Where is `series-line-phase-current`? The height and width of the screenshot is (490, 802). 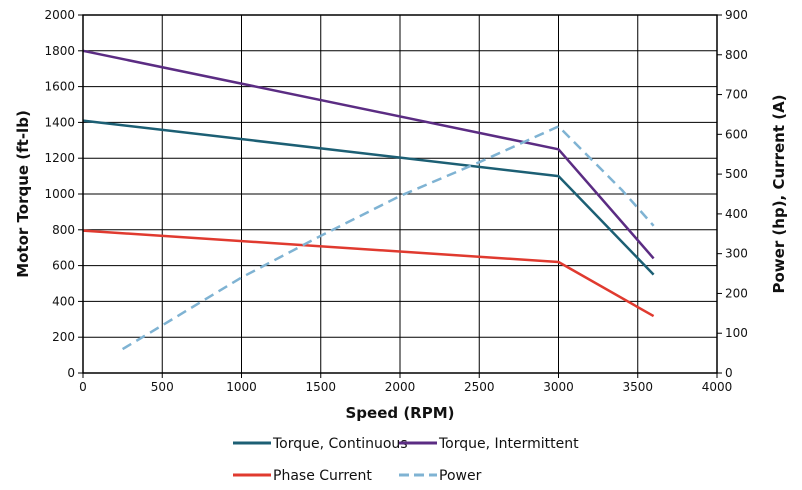 series-line-phase-current is located at coordinates (368, 273).